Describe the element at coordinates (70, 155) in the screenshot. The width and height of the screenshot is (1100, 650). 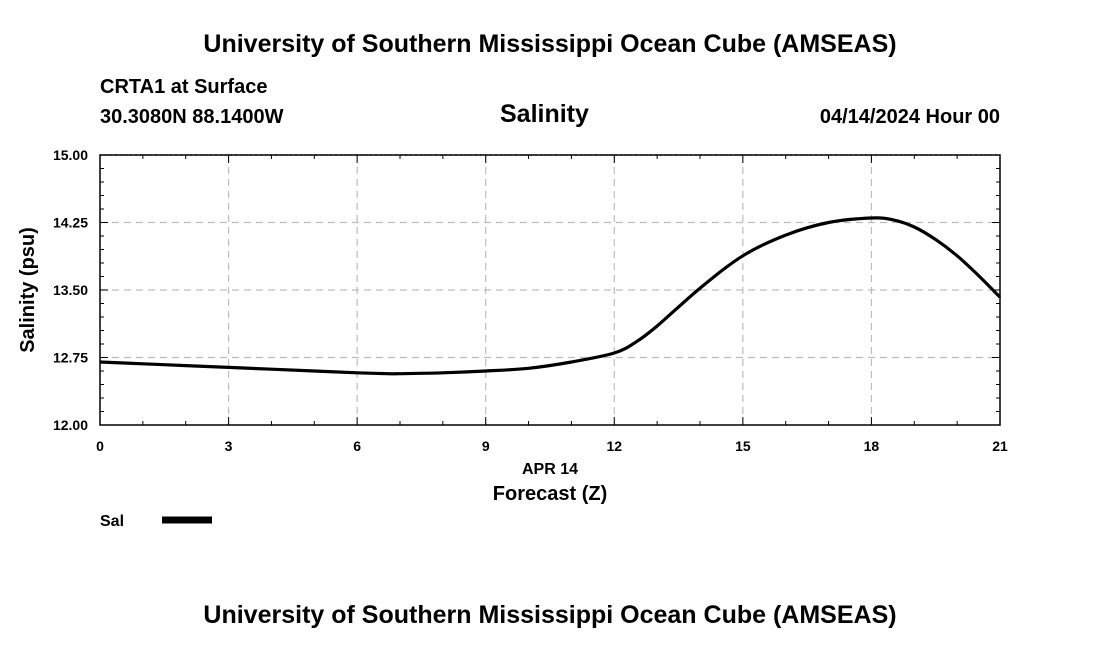
I see `y-tick-label: 15.00` at that location.